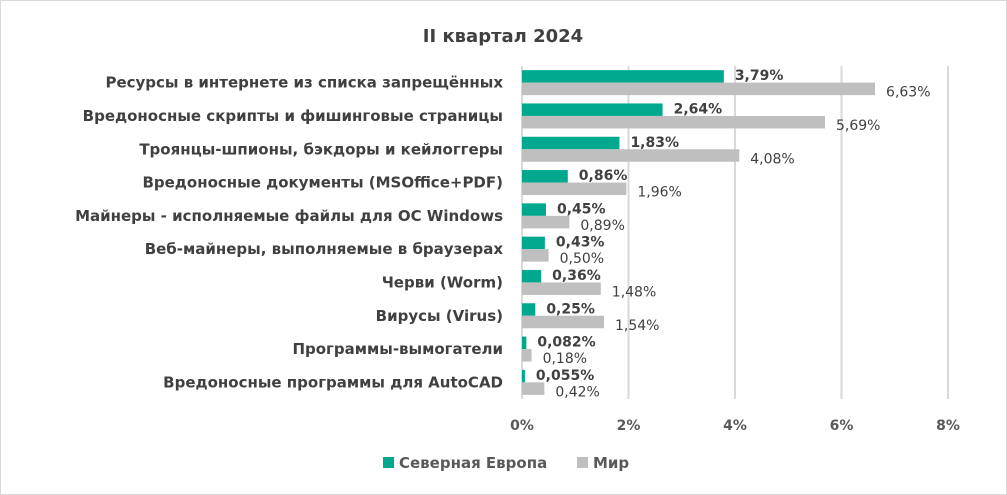 The image size is (1007, 495). Describe the element at coordinates (698, 109) in the screenshot. I see `data-label-northern-europe: 2,64%` at that location.